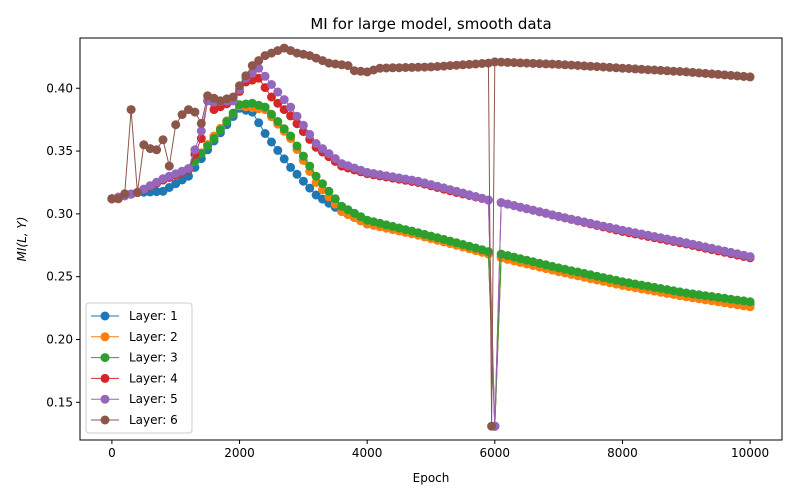 The image size is (800, 500). I want to click on x-tick-label: 10000, so click(750, 453).